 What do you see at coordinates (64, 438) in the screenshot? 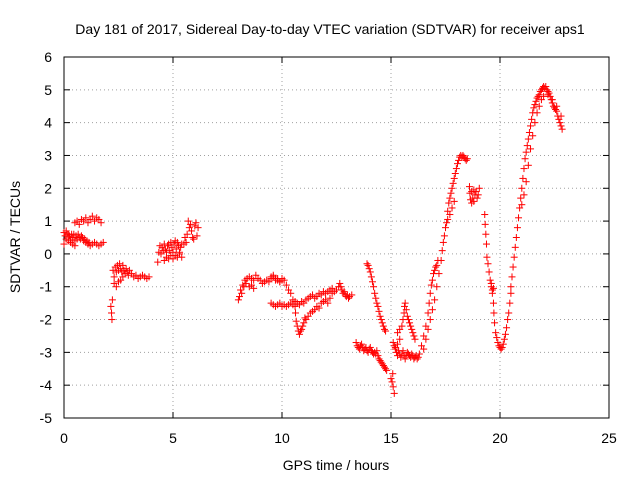
I see `x-tick-label: 0` at bounding box center [64, 438].